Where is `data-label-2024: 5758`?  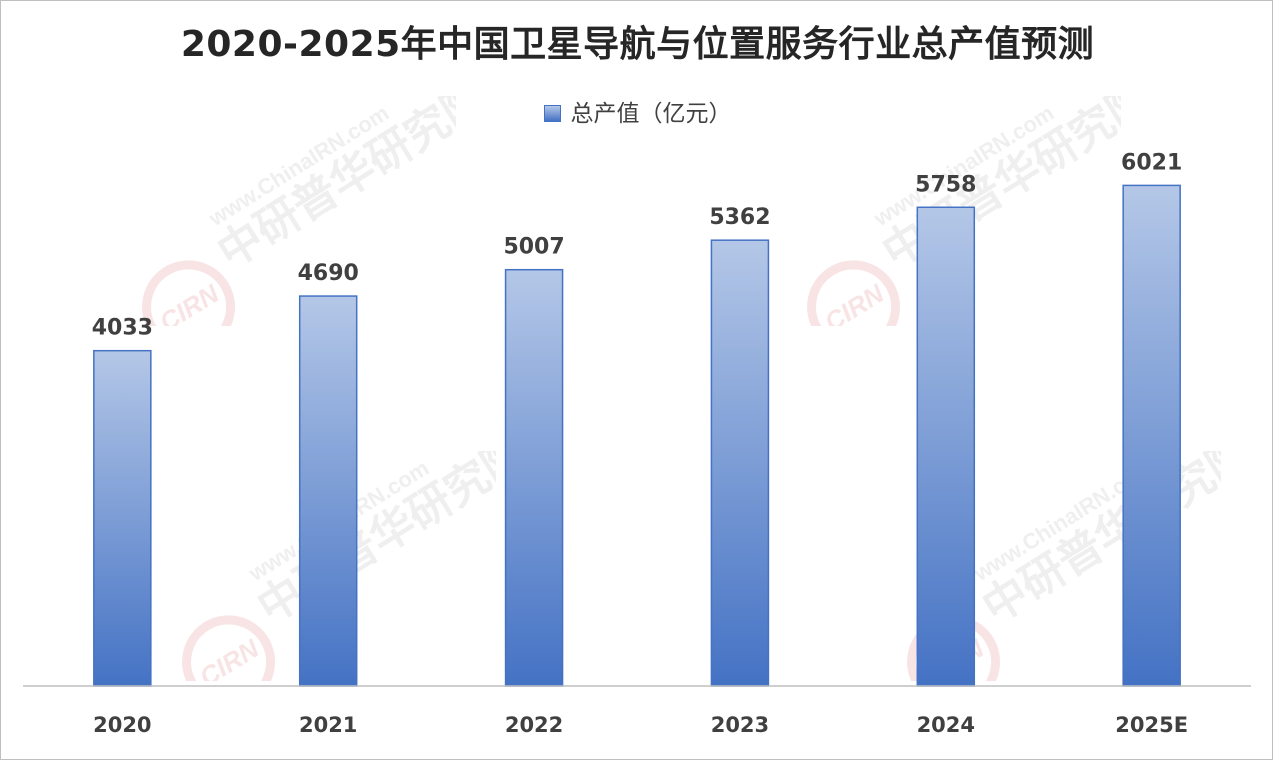
data-label-2024: 5758 is located at coordinates (945, 184).